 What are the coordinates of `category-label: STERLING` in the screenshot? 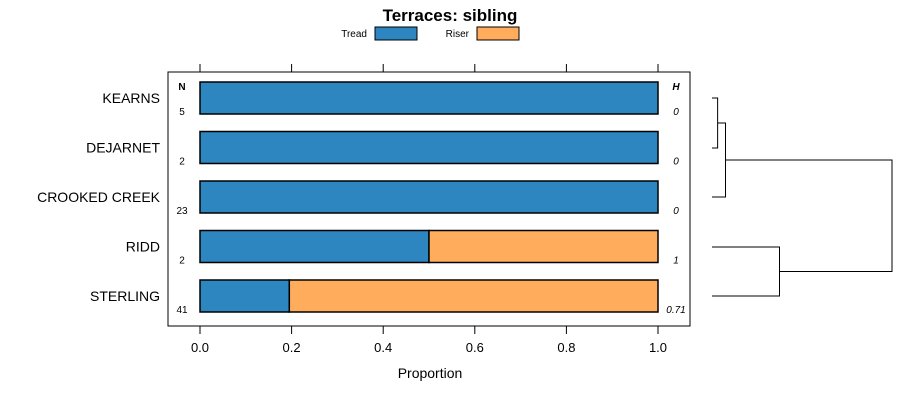 It's located at (125, 296).